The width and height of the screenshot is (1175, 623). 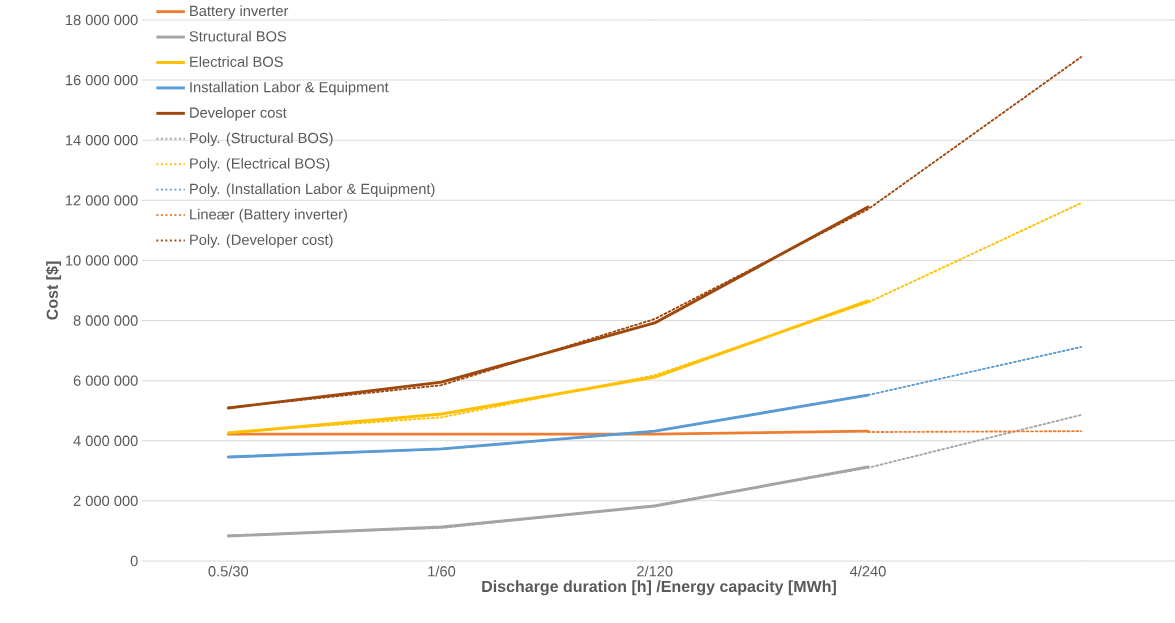 I want to click on x-tick-label: 0.5/30, so click(x=228, y=571).